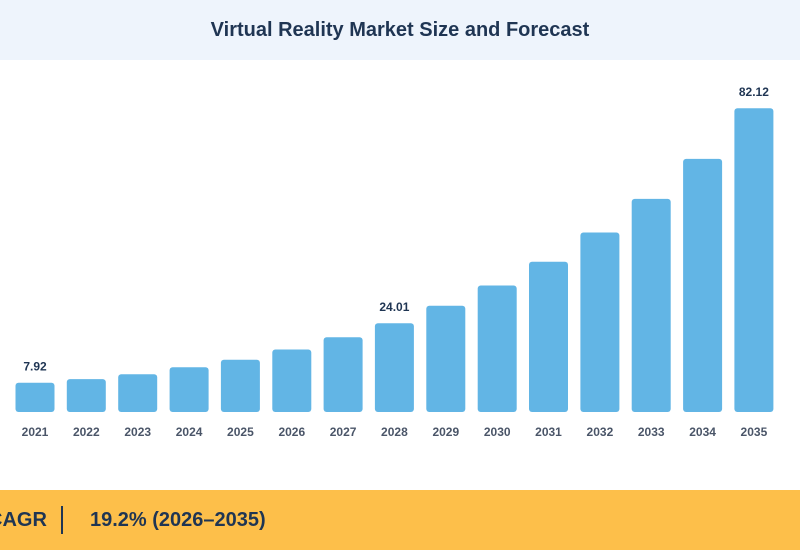 This screenshot has height=550, width=800. What do you see at coordinates (497, 348) in the screenshot?
I see `bar-2030` at bounding box center [497, 348].